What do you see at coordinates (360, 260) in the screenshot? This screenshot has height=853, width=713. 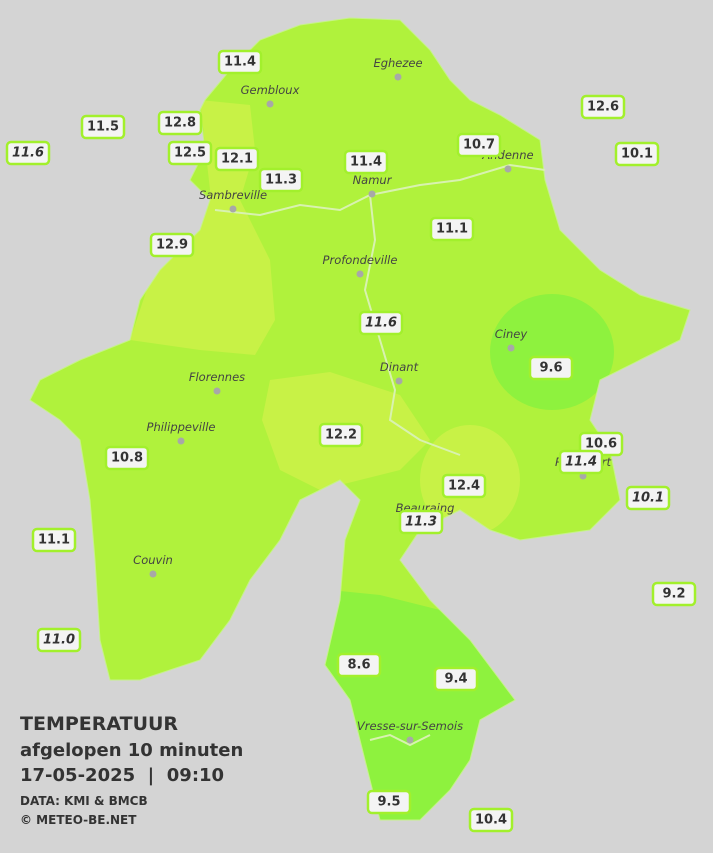 I see `town-name: Profondeville` at bounding box center [360, 260].